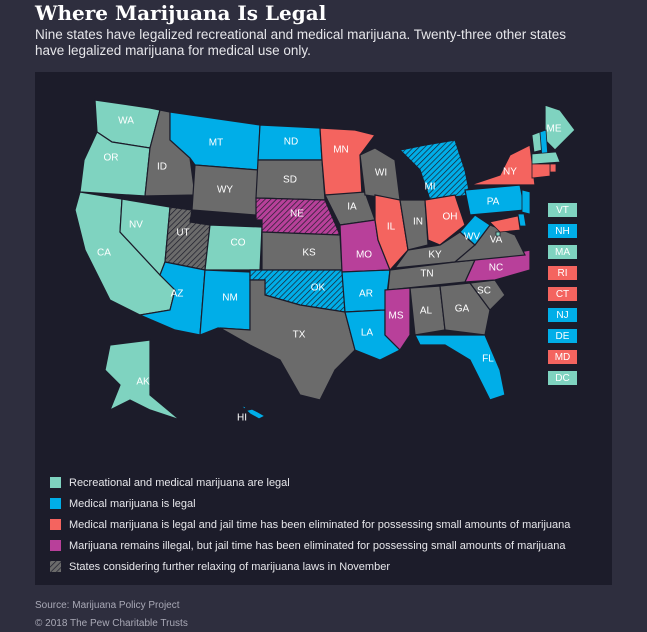  I want to click on state-label: AK, so click(143, 382).